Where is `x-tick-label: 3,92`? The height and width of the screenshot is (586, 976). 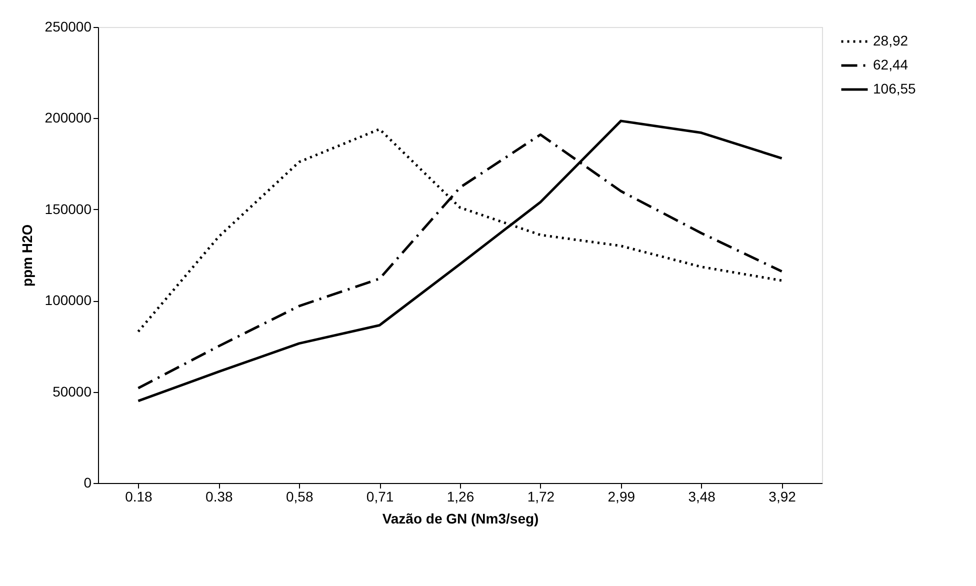 x-tick-label: 3,92 is located at coordinates (782, 496).